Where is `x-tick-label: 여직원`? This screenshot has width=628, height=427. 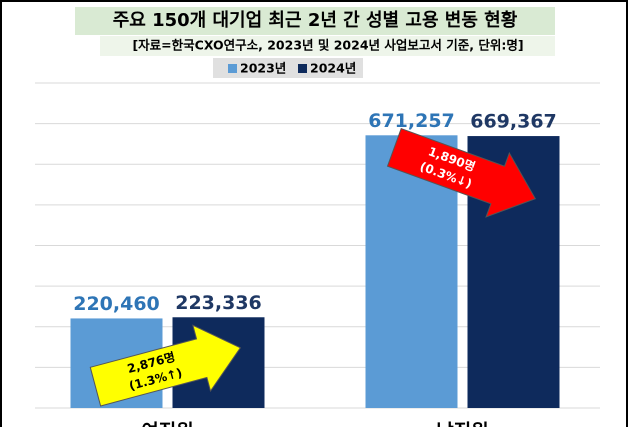 x-tick-label: 여직원 is located at coordinates (167, 424).